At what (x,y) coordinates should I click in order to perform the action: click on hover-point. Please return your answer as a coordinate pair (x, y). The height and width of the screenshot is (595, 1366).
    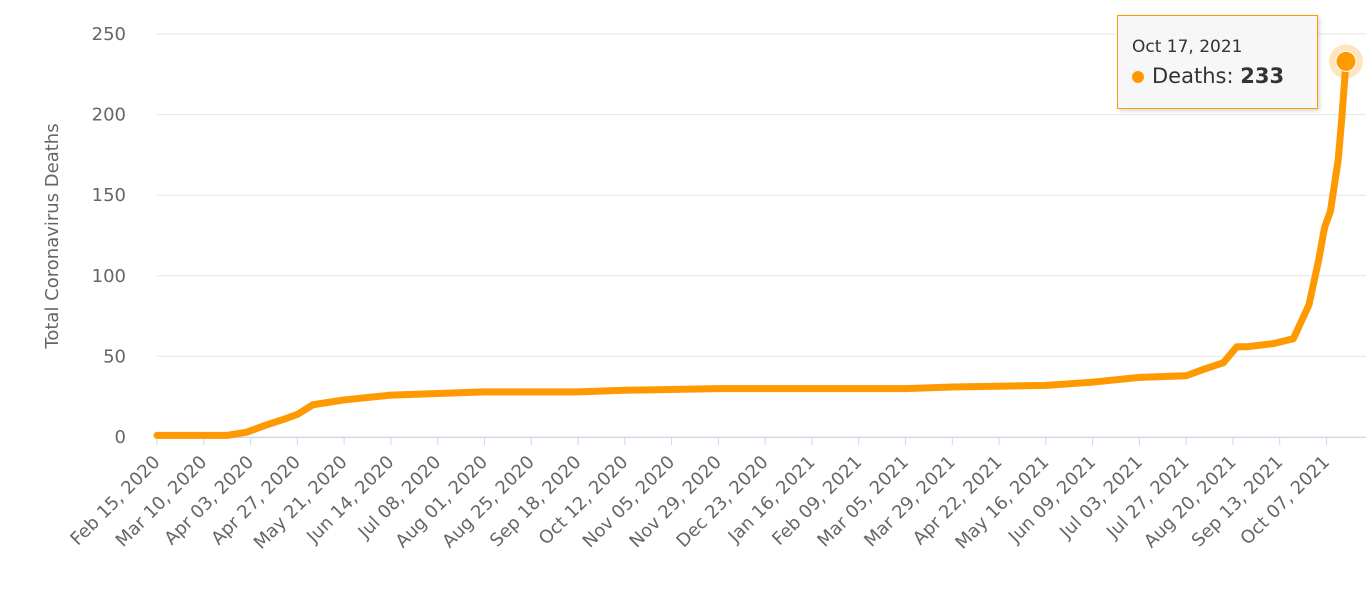
    Looking at the image, I should click on (1346, 61).